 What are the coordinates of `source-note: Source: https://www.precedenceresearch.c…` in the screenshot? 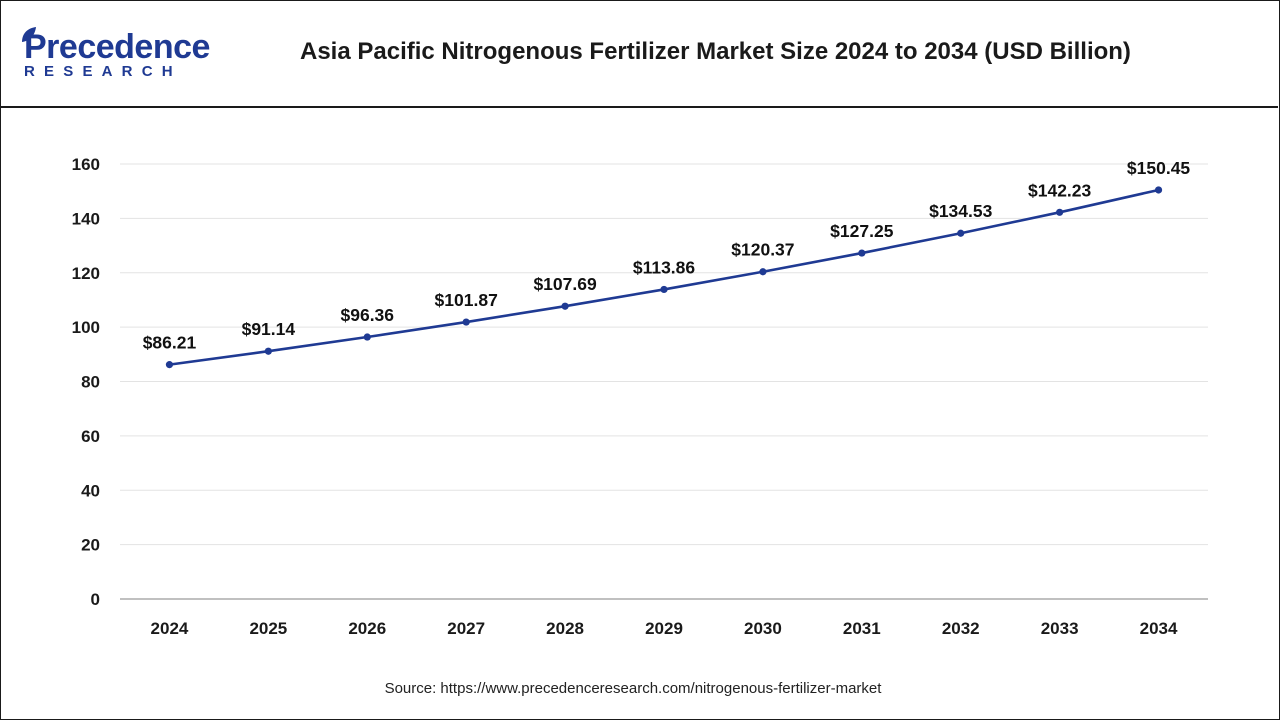 It's located at (633, 688).